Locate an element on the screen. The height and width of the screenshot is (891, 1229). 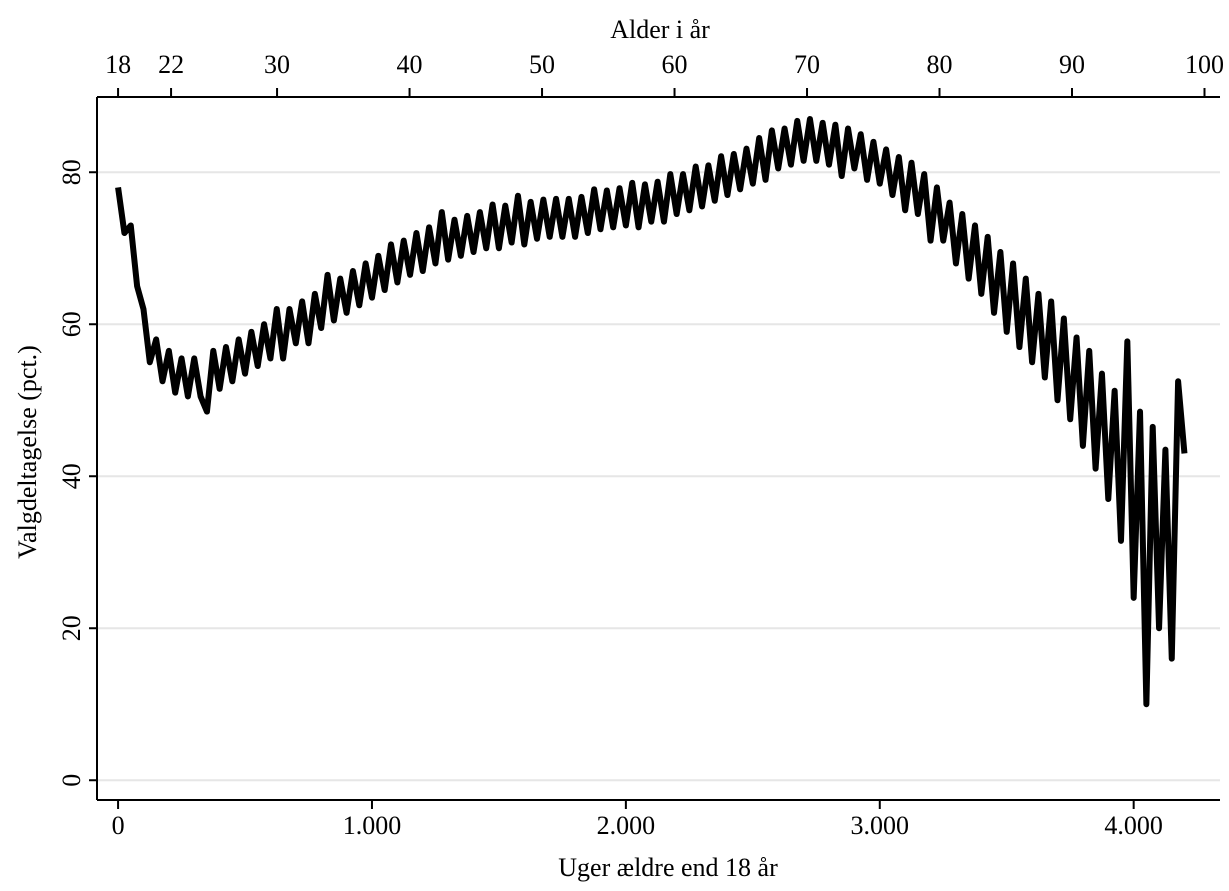
y-tick-label: 40 is located at coordinates (71, 476).